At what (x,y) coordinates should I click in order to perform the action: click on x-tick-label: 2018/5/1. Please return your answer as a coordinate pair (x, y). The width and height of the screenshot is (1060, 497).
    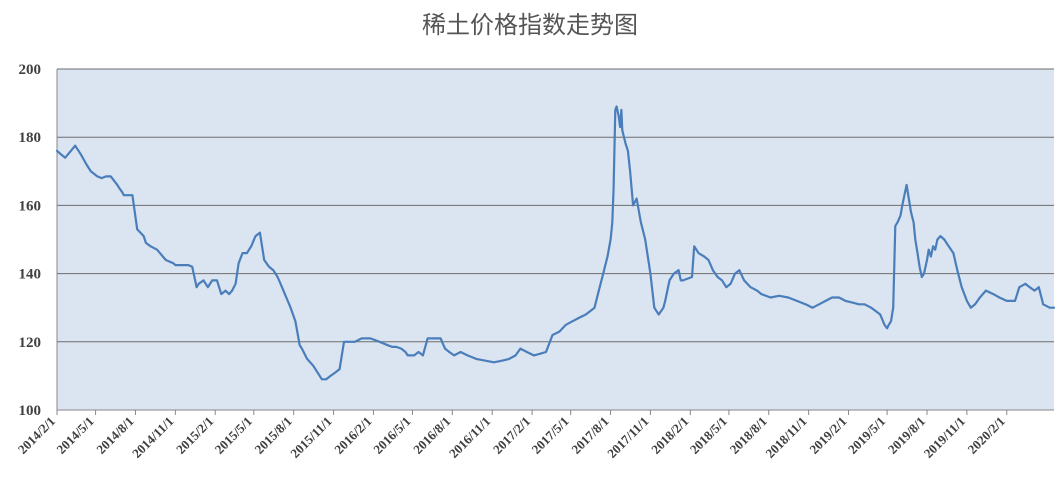
    Looking at the image, I should click on (708, 435).